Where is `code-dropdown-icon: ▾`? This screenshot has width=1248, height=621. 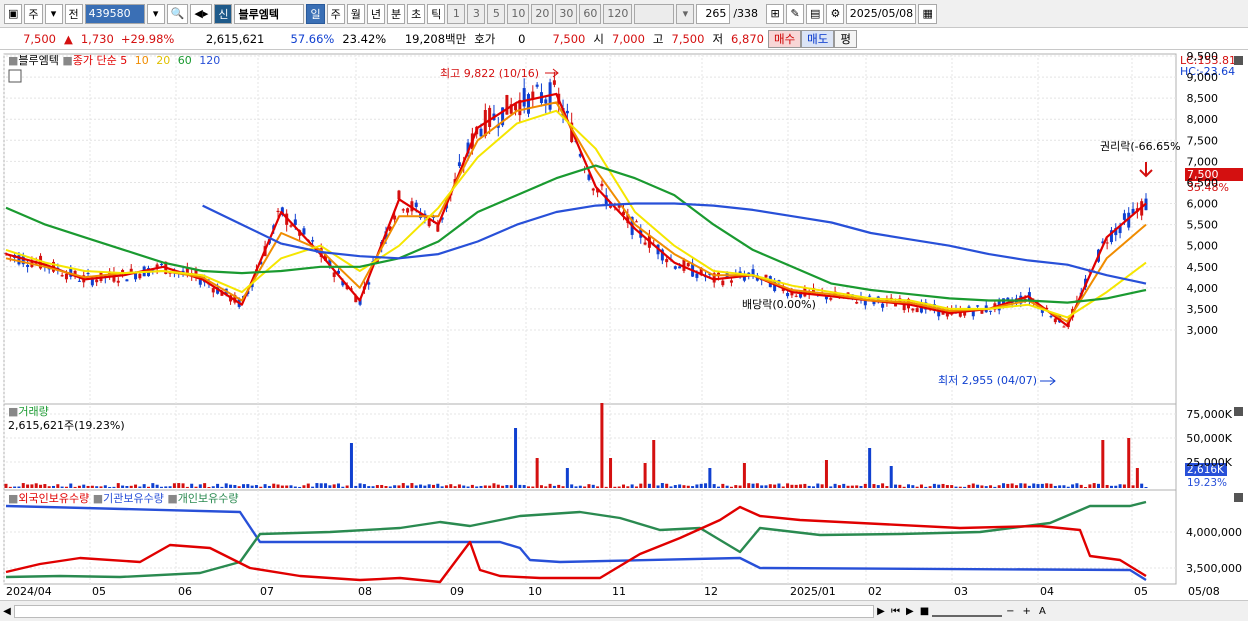 code-dropdown-icon: ▾ is located at coordinates (155, 13).